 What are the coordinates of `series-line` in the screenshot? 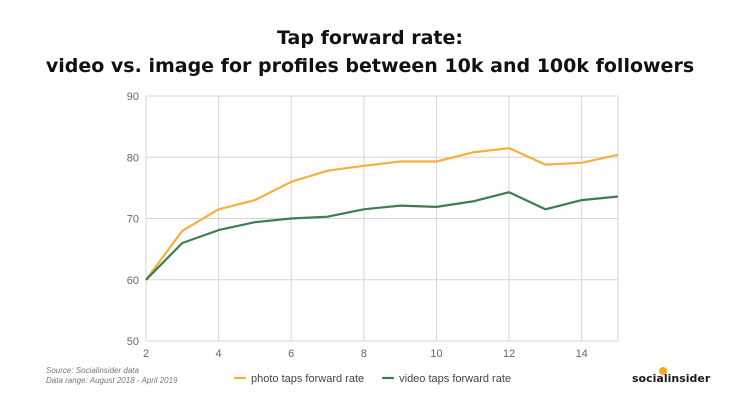 It's located at (382, 236).